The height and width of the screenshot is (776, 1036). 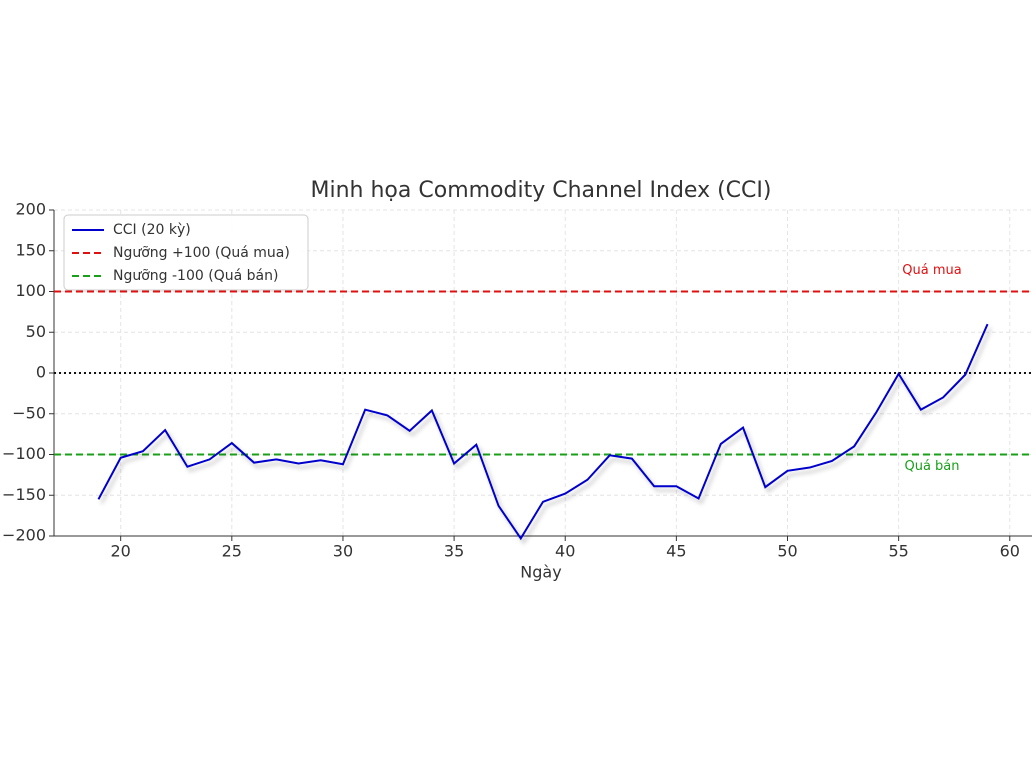 What do you see at coordinates (343, 551) in the screenshot?
I see `x-tick-label: 30` at bounding box center [343, 551].